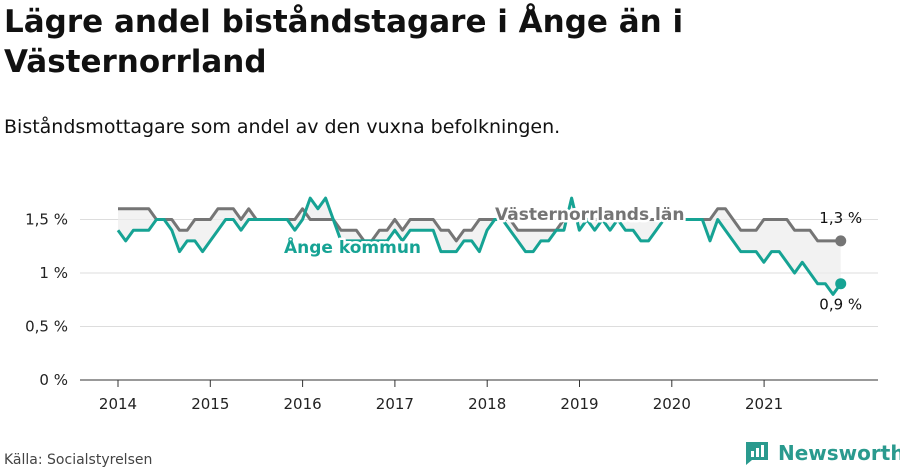  I want to click on y-tick-label: 1,5 %, so click(46, 220).